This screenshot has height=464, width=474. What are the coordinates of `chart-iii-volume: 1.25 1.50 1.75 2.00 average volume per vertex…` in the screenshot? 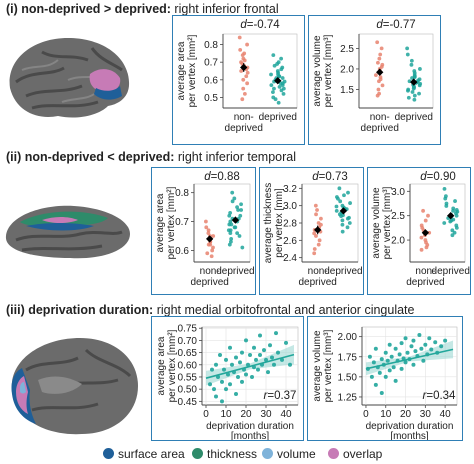 It's located at (385, 384).